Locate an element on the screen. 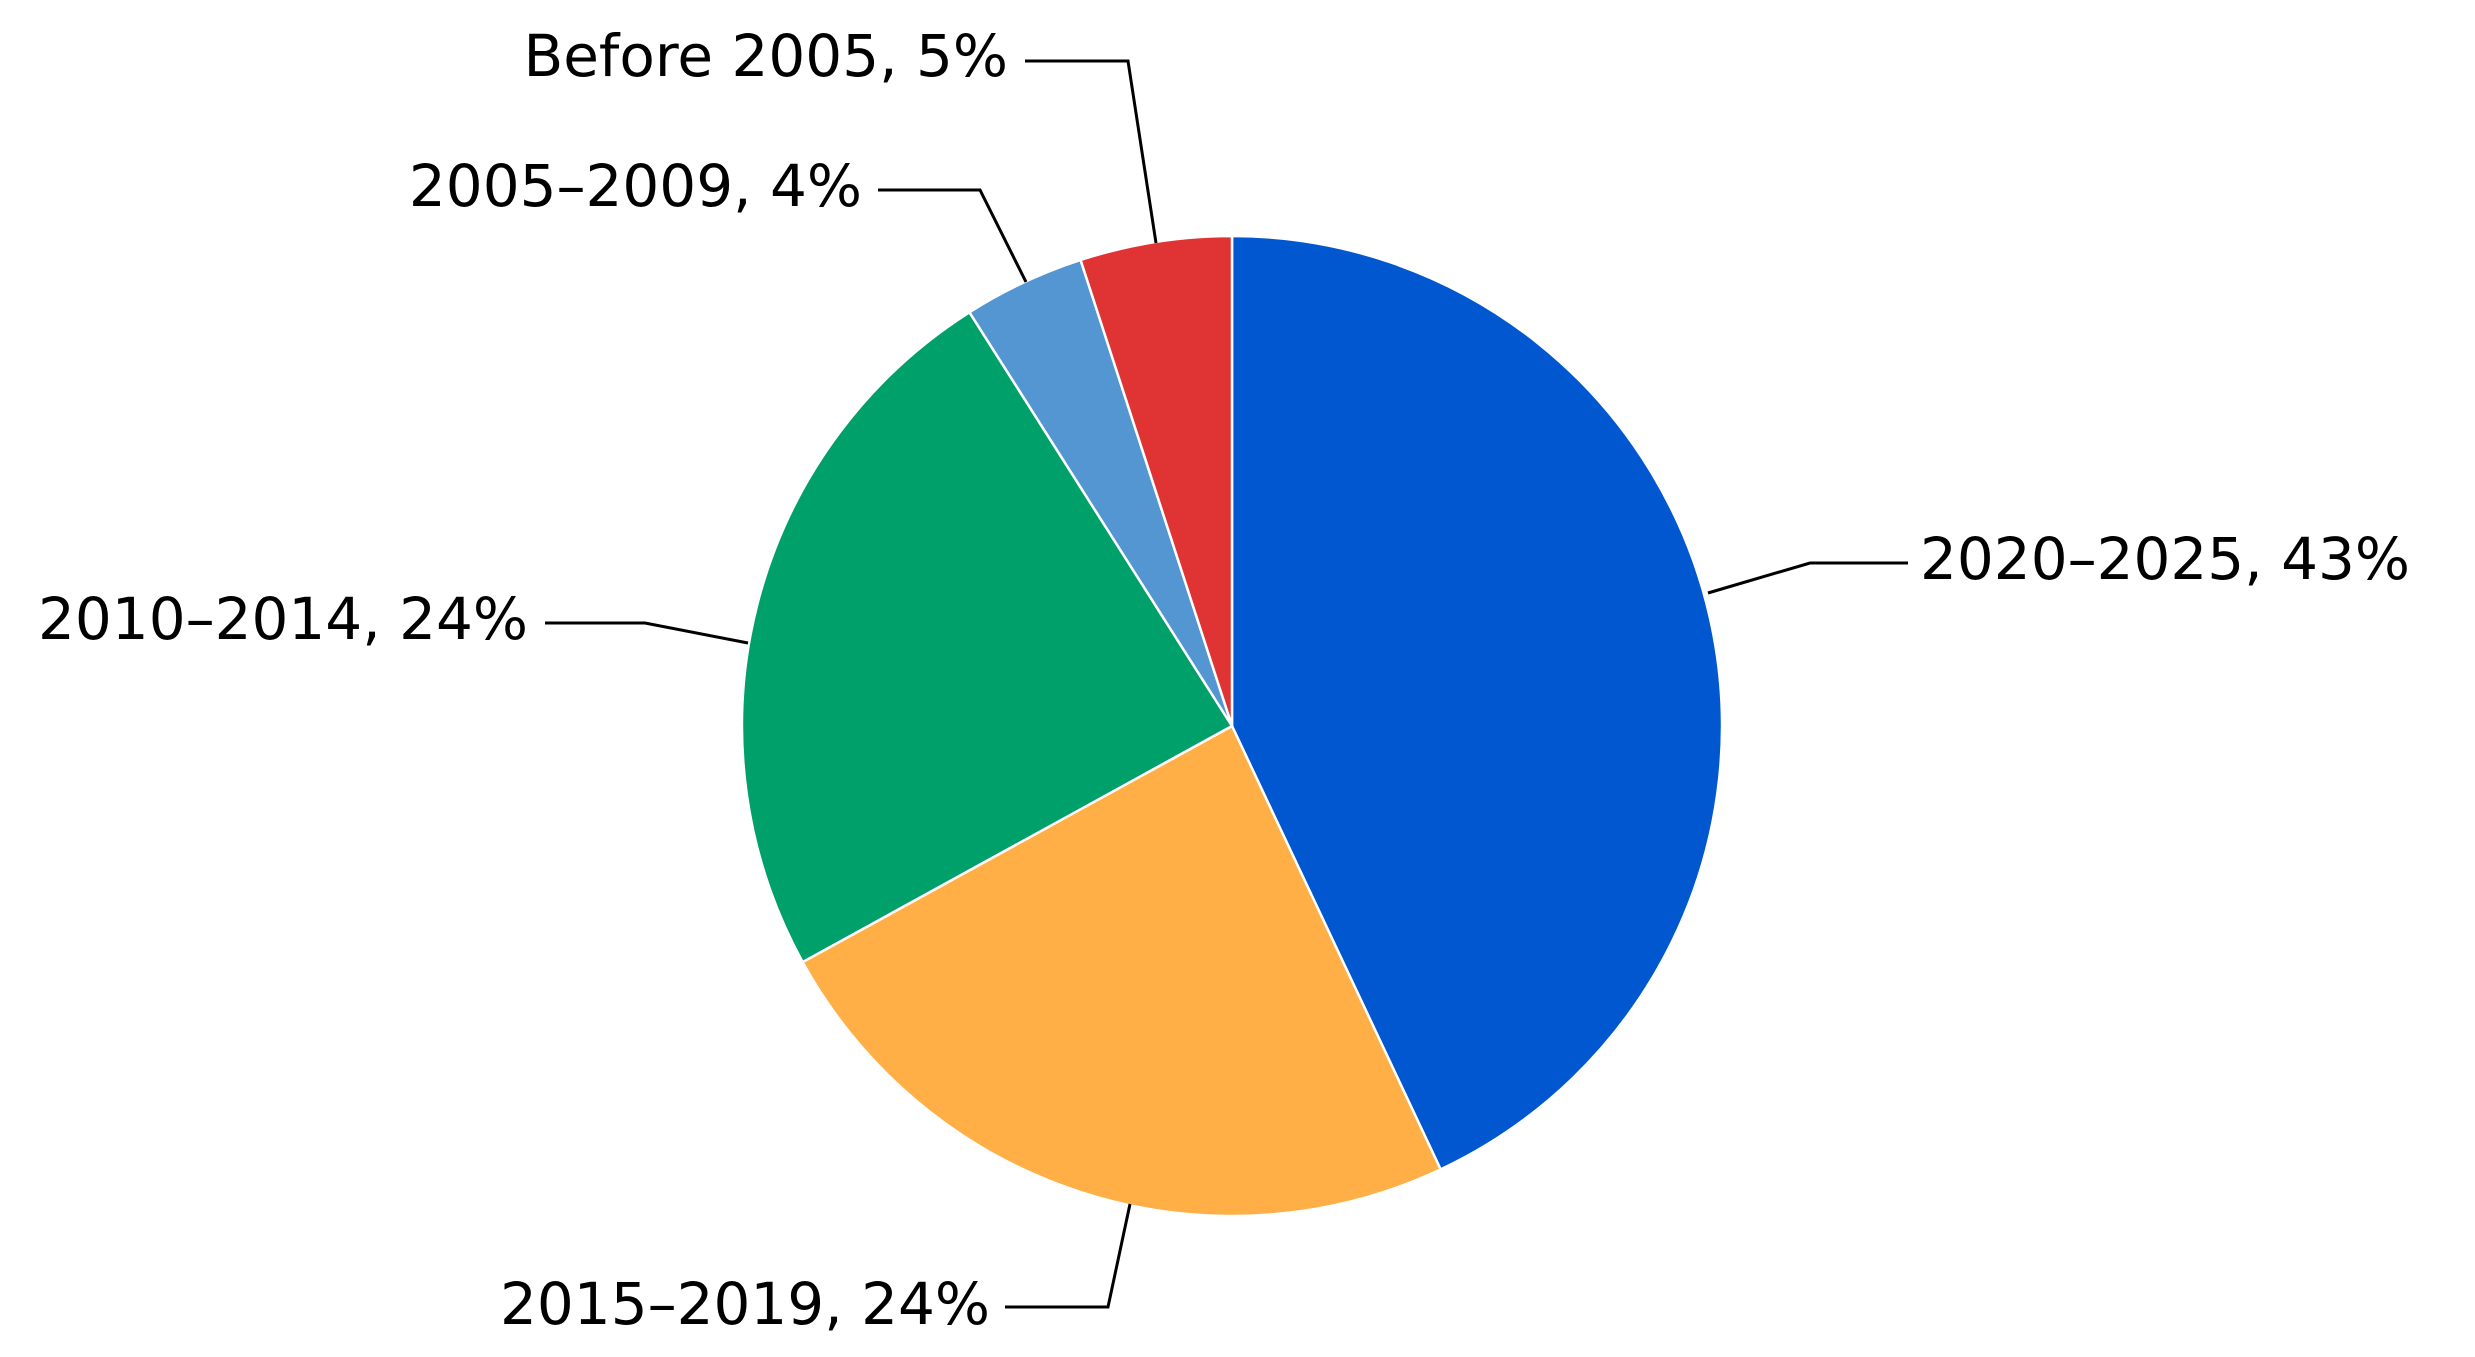  leader-line-2020-2025 is located at coordinates (1807, 578).